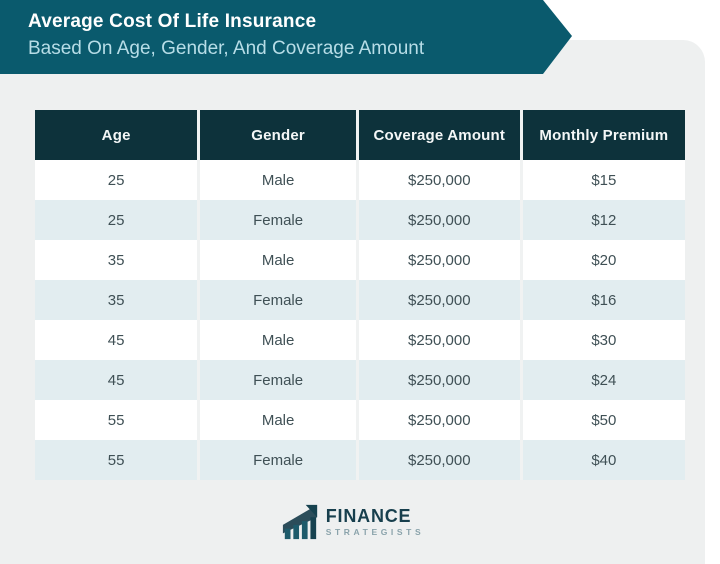 This screenshot has height=564, width=720. I want to click on table-row: 25 Male $250,000 $15, so click(360, 180).